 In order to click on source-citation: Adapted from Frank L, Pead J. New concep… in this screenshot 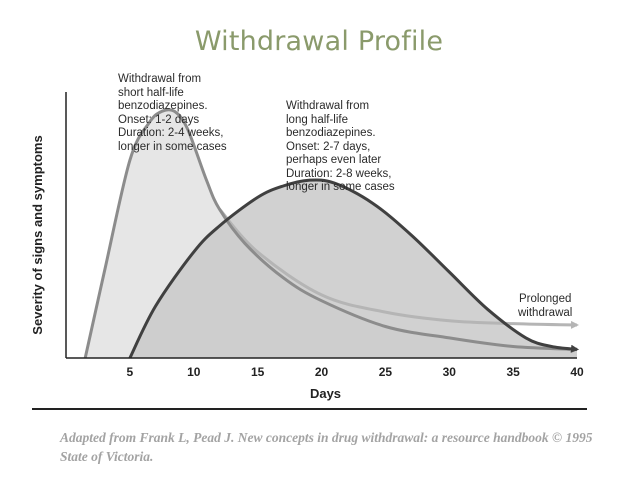, I will do `click(326, 447)`.